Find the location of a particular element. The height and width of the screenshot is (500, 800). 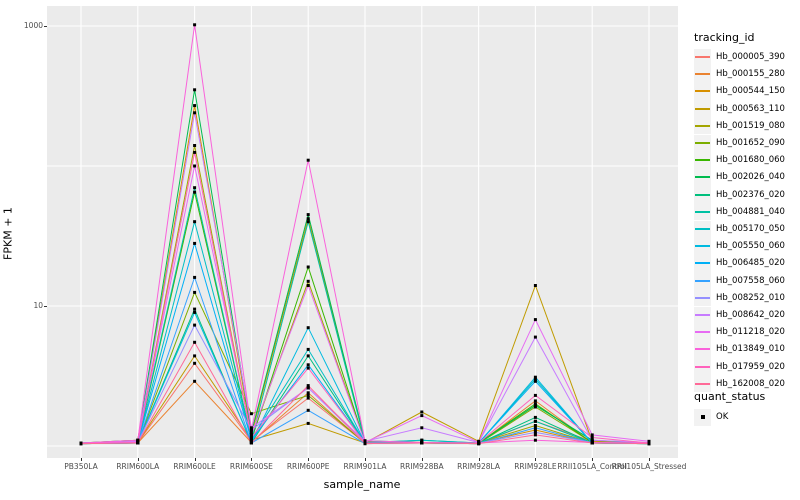

legend-label: Hb_006485_020 is located at coordinates (750, 263).